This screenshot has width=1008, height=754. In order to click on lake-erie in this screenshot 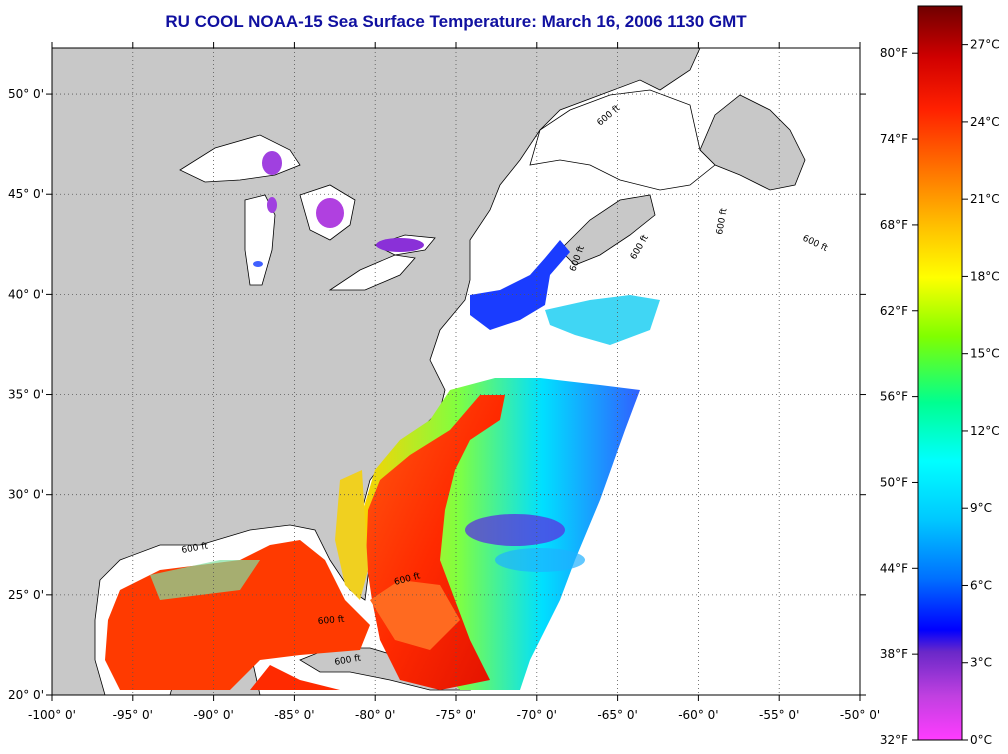, I will do `click(372, 272)`.